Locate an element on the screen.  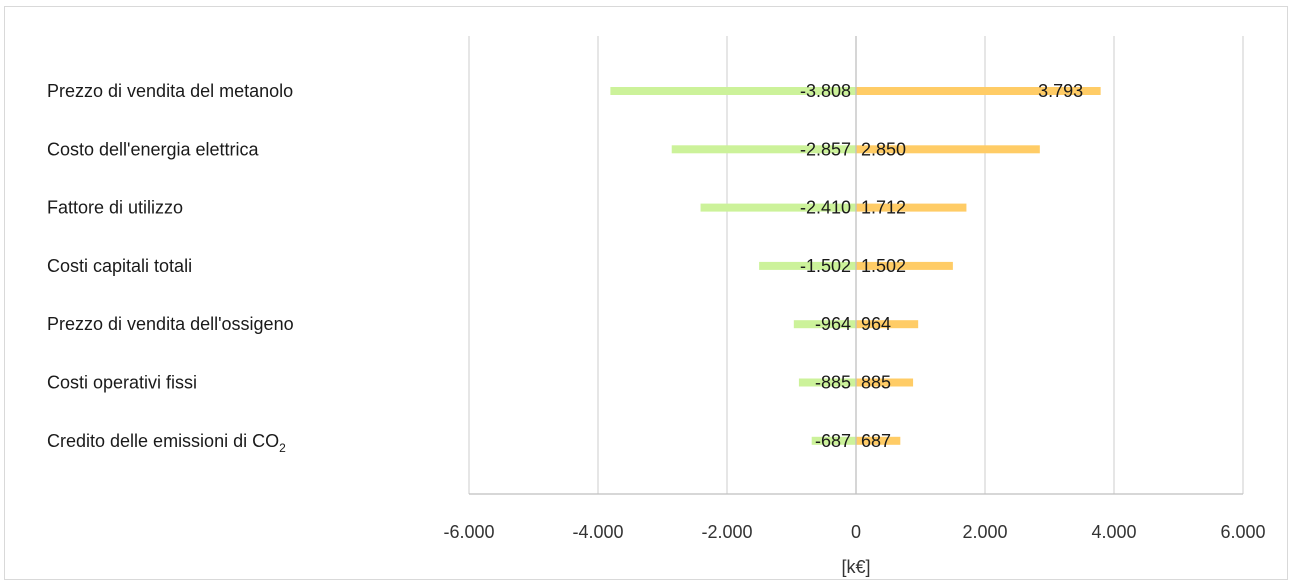
category-label: Fattore di utilizzo is located at coordinates (115, 208).